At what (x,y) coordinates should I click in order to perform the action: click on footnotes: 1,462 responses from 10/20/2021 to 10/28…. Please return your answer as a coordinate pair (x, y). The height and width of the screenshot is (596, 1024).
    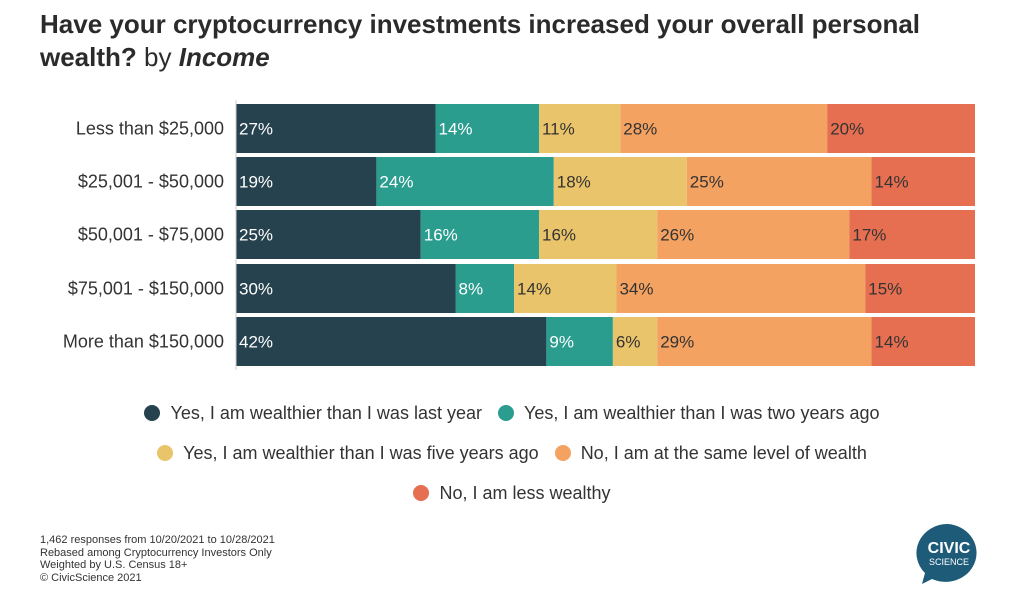
    Looking at the image, I should click on (157, 559).